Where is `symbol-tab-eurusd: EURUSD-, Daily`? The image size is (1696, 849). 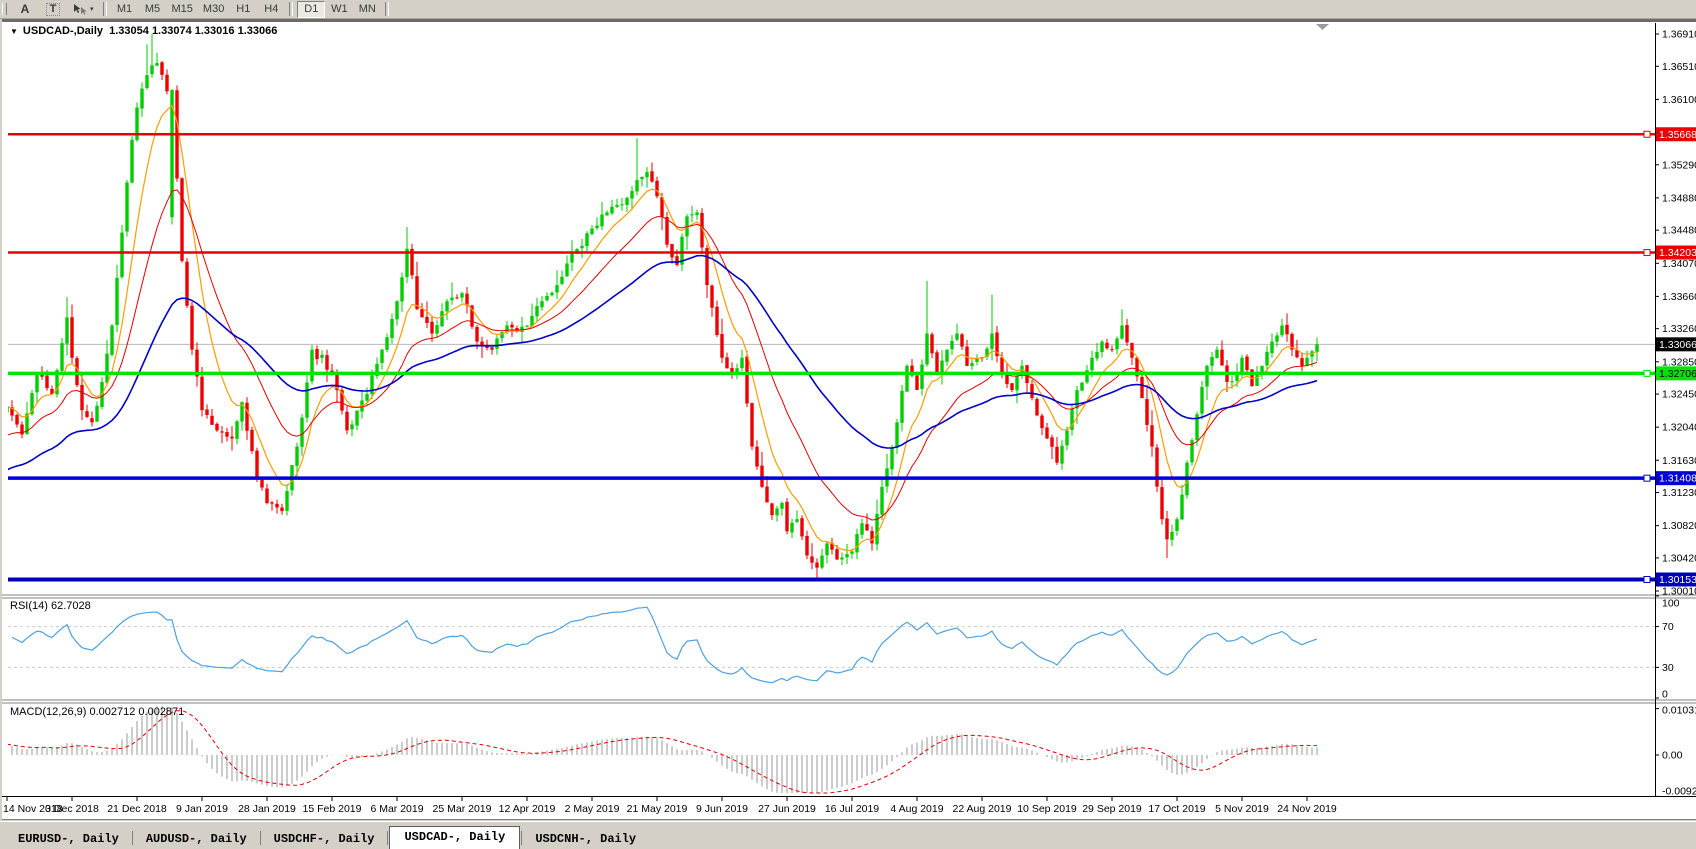 symbol-tab-eurusd: EURUSD-, Daily is located at coordinates (68, 839).